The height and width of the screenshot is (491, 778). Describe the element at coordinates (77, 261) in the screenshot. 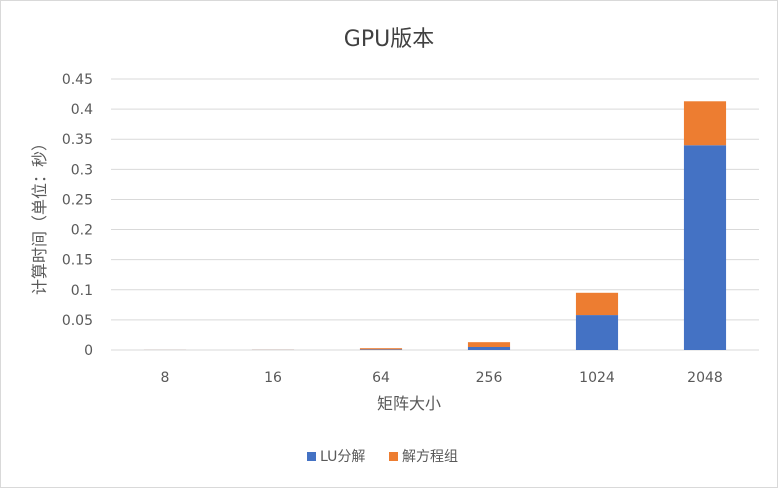

I see `y-tick-label: 0.15` at that location.